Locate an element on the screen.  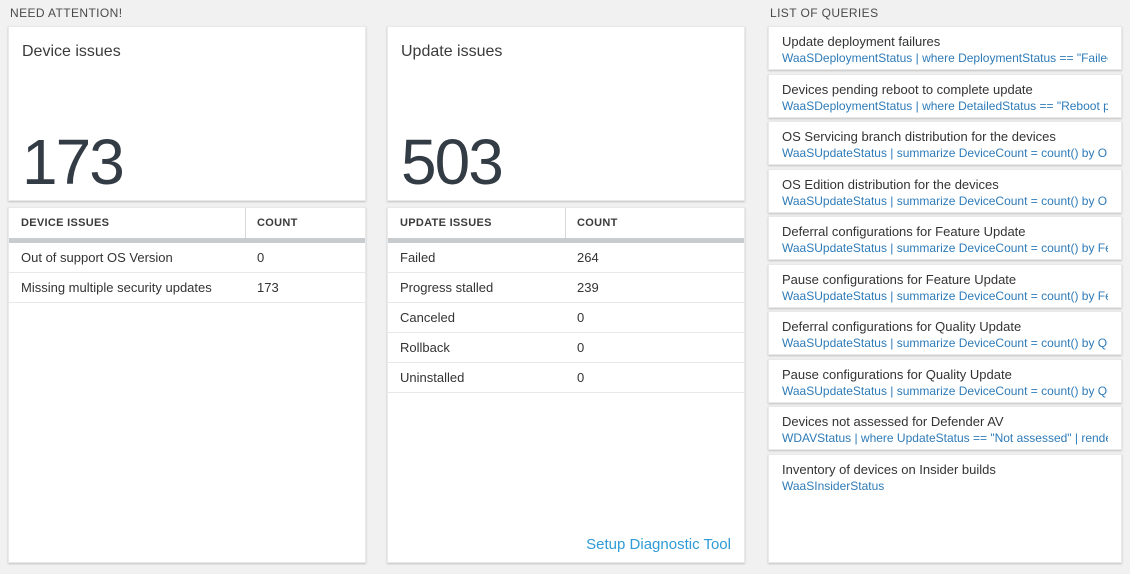
query-text: WaaSInsiderStatus is located at coordinates (833, 485).